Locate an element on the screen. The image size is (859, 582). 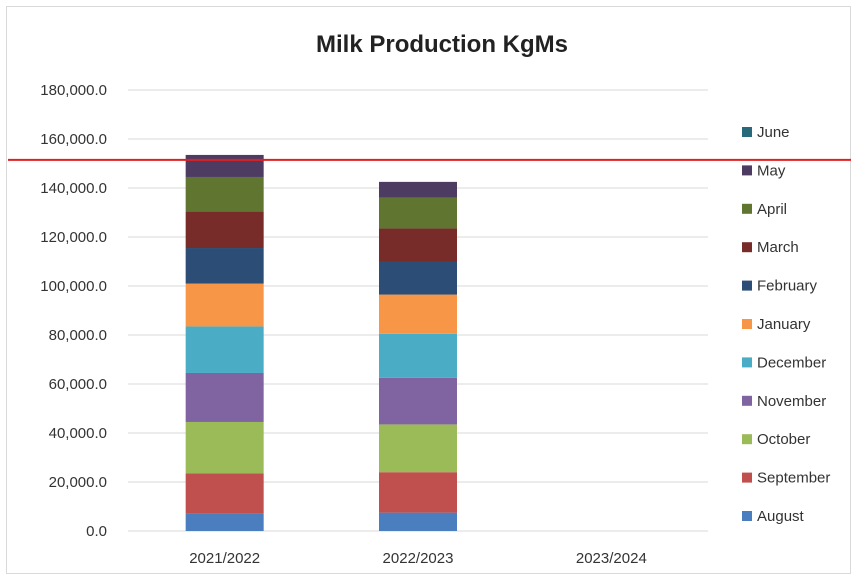
legend-label-september: September is located at coordinates (793, 478).